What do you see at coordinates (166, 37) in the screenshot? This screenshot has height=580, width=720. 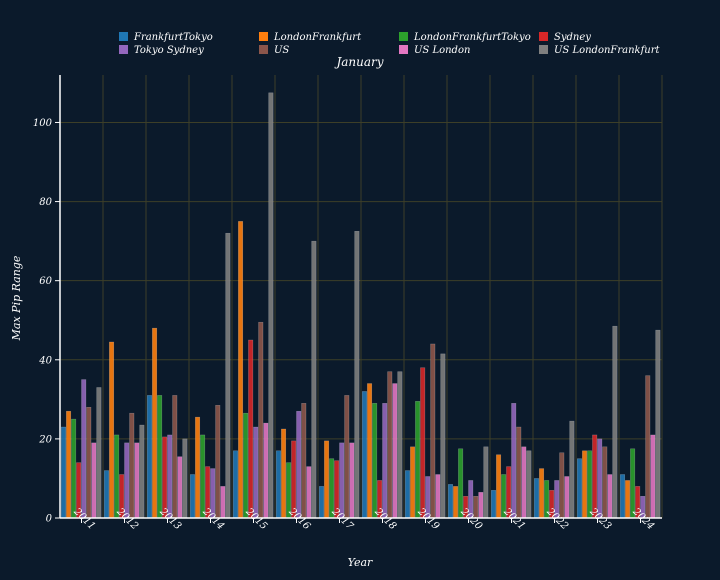 I see `legend-item: FrankfurtTokyo` at bounding box center [166, 37].